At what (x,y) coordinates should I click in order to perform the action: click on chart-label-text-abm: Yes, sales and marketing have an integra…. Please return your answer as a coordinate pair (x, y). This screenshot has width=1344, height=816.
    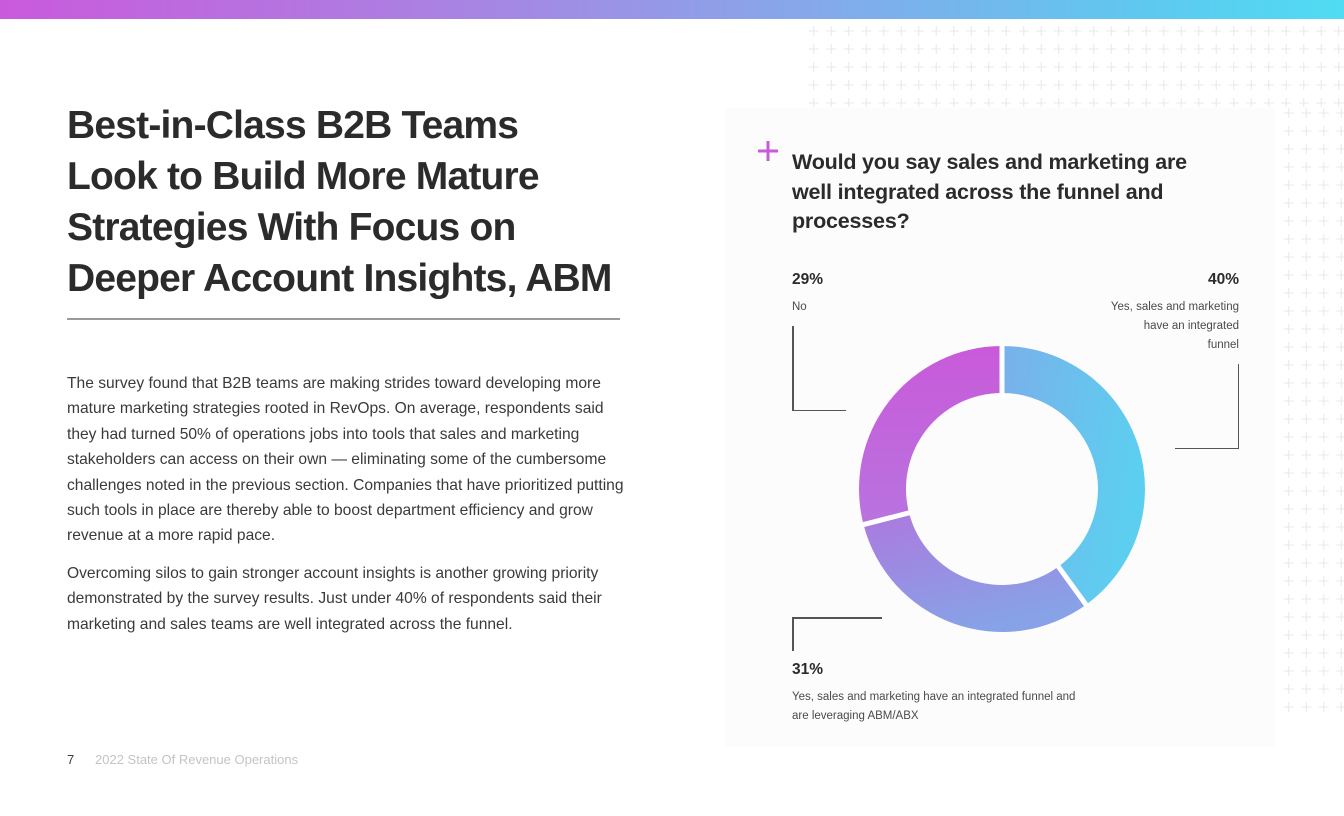
    Looking at the image, I should click on (934, 706).